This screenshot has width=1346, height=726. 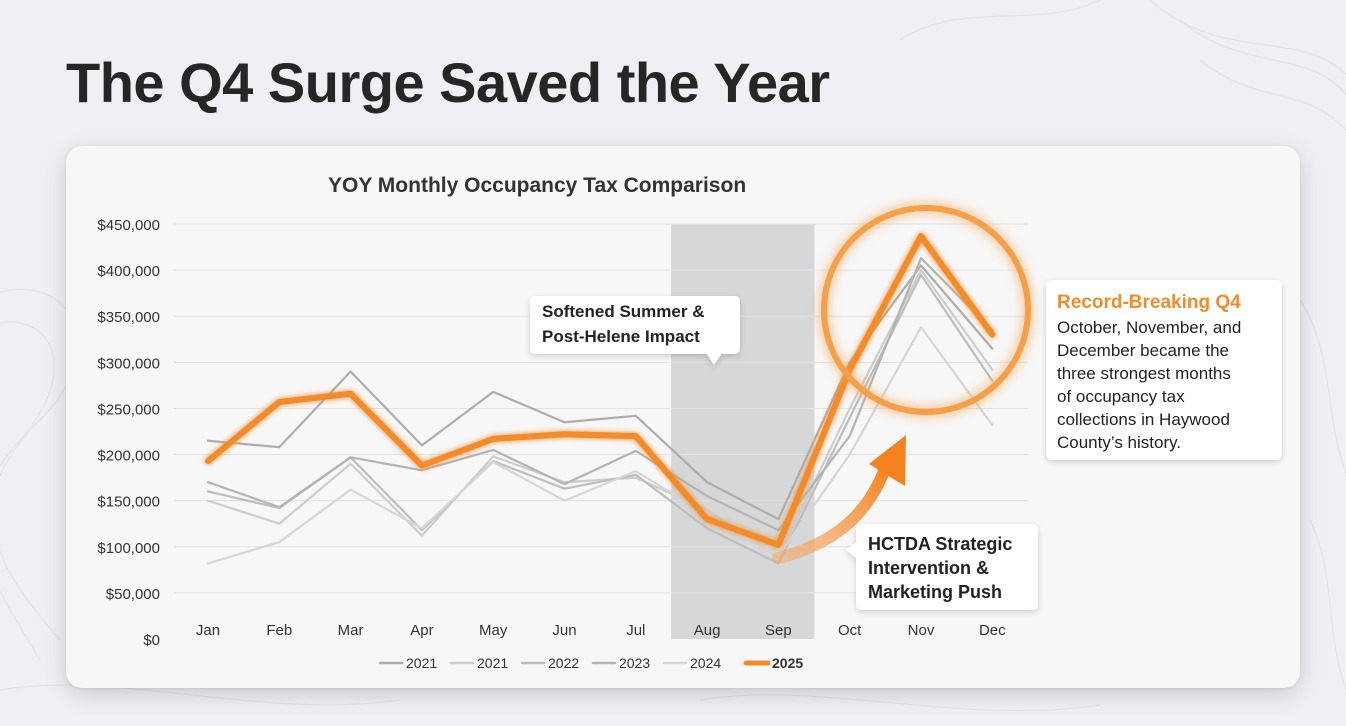 What do you see at coordinates (563, 663) in the screenshot?
I see `legend-label: 2022` at bounding box center [563, 663].